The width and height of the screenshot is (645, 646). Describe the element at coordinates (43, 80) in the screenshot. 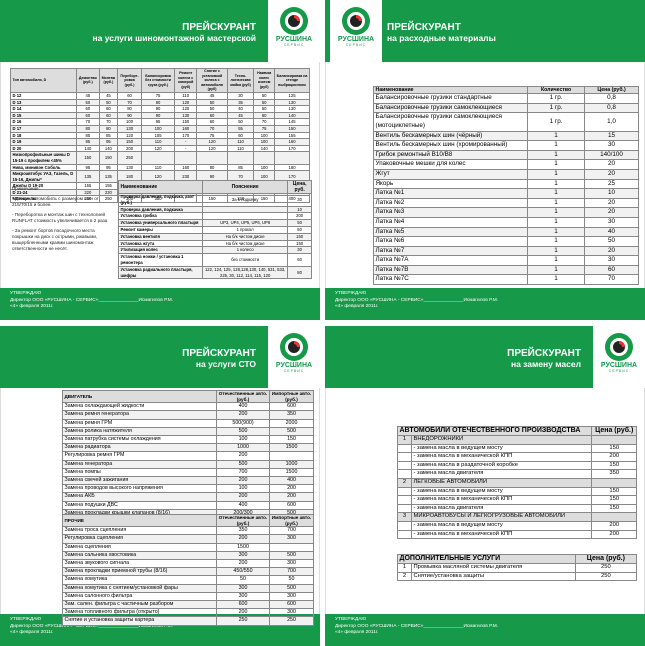

I see `header-cell: Тип автомобиля, D` at that location.